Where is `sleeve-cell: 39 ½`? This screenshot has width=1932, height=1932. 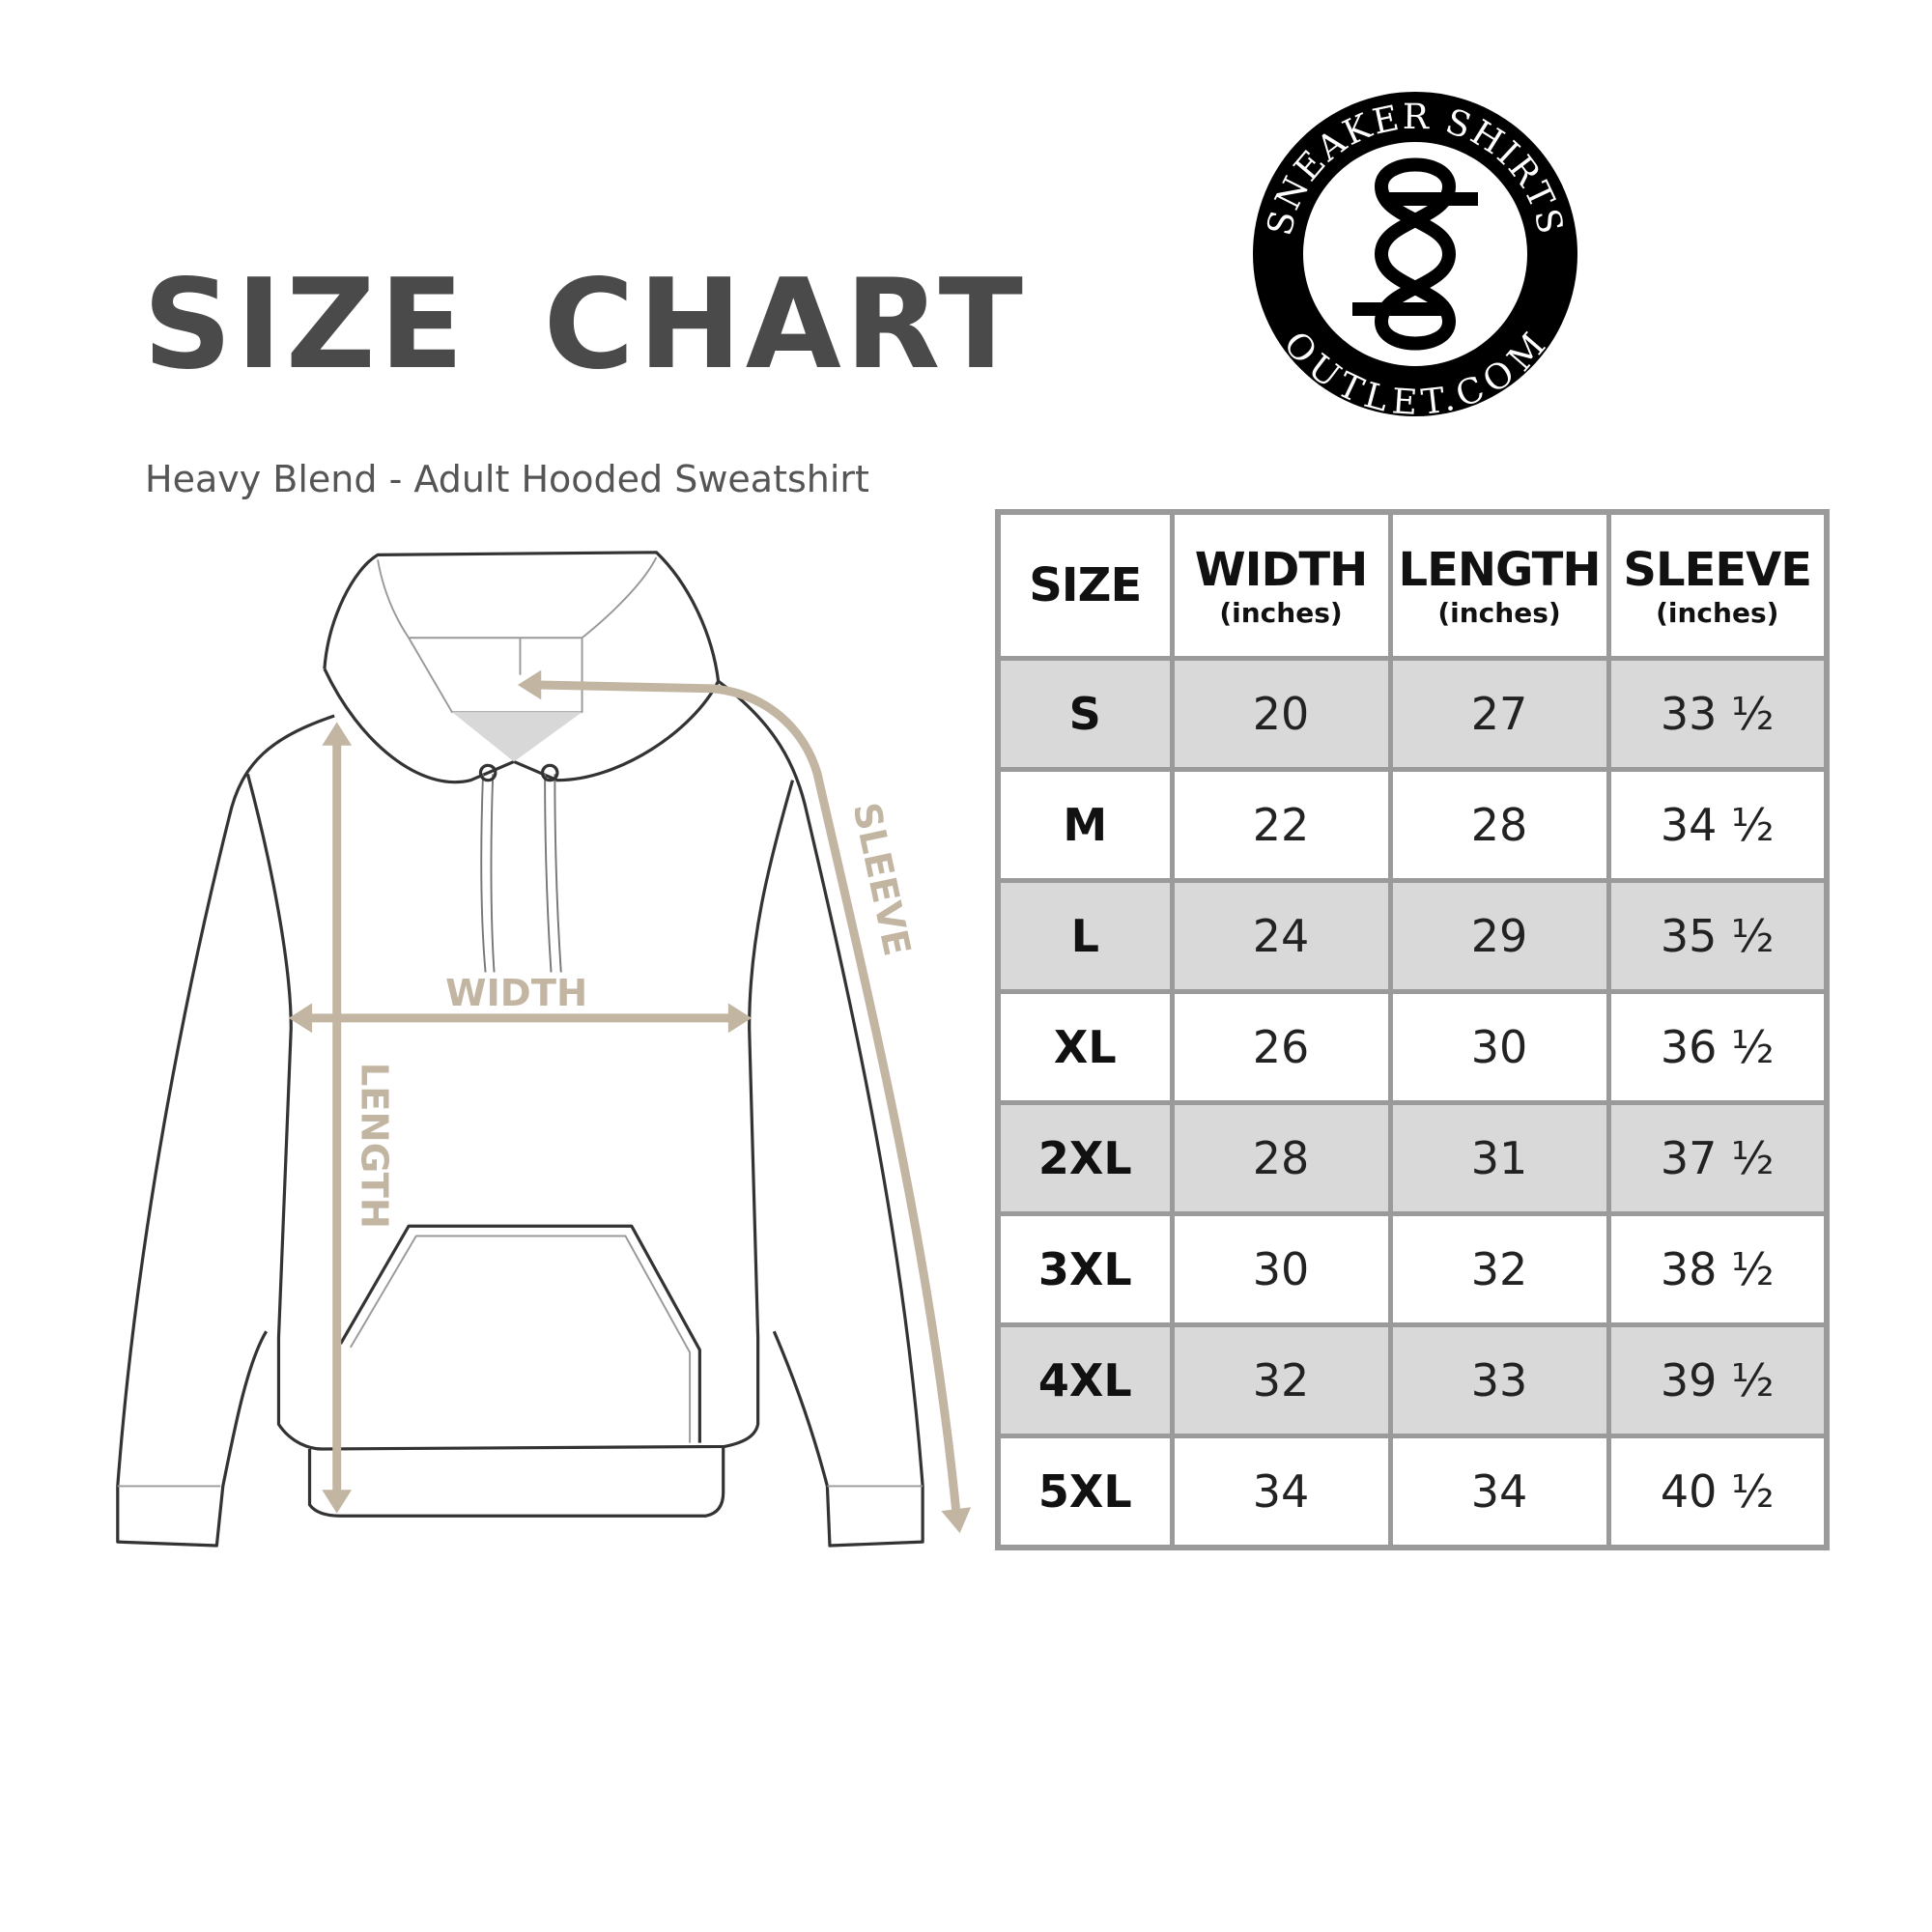
sleeve-cell: 39 ½ is located at coordinates (1717, 1380).